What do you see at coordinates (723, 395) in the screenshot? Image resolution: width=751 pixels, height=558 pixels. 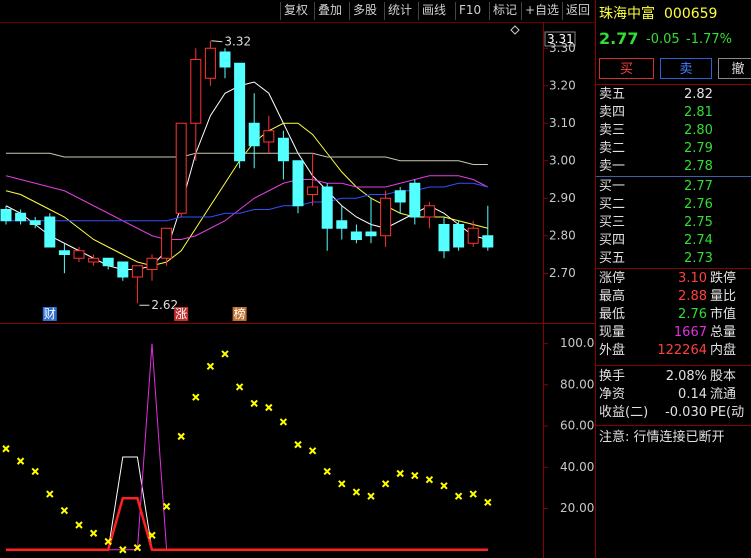 I see `stat-label: 流通` at bounding box center [723, 395].